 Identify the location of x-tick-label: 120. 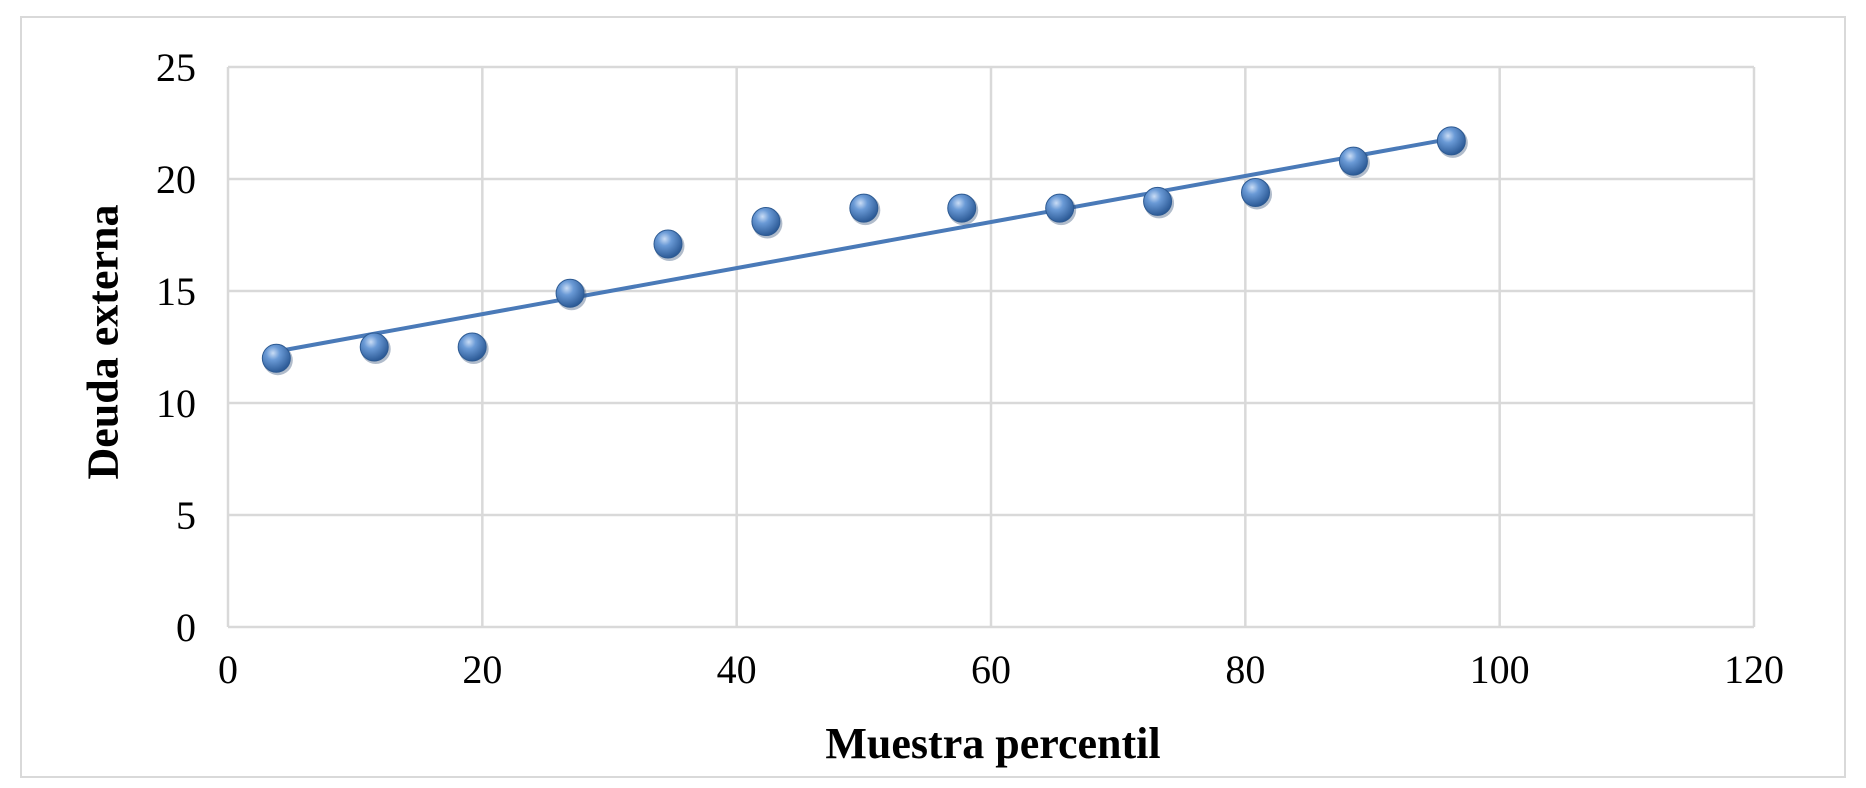
(1754, 669).